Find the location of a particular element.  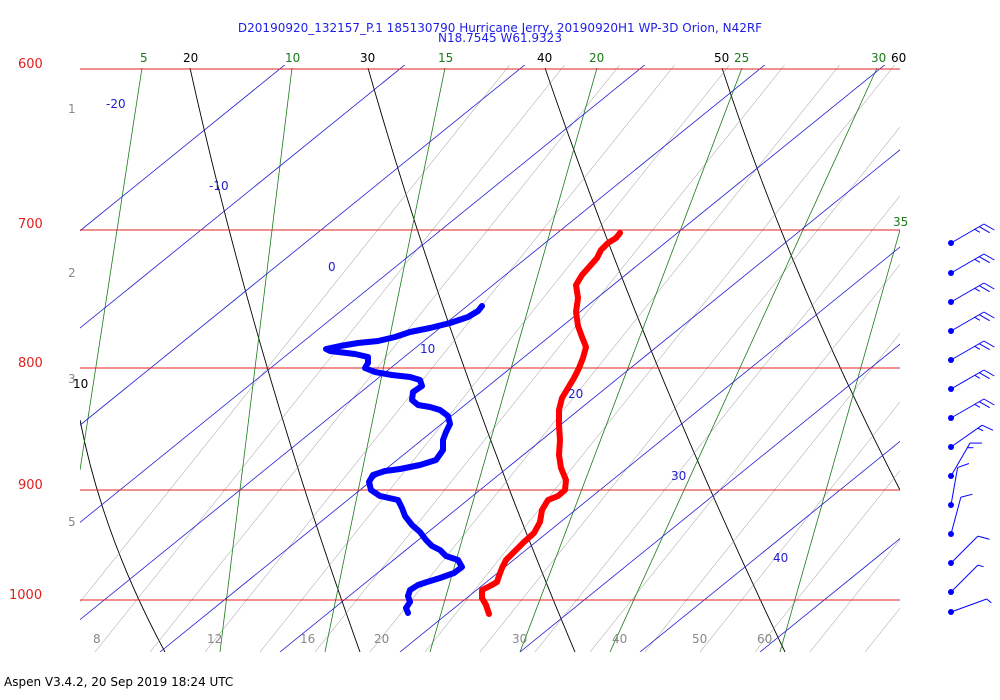

mixing-ratio-label: 30 is located at coordinates (878, 58).